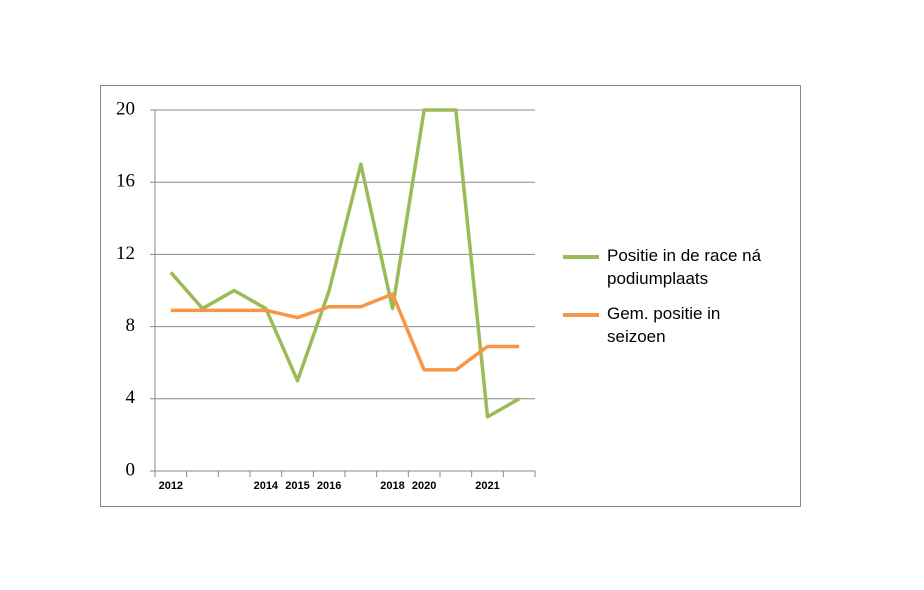 The height and width of the screenshot is (590, 924). What do you see at coordinates (131, 469) in the screenshot?
I see `y-tick-label: 0` at bounding box center [131, 469].